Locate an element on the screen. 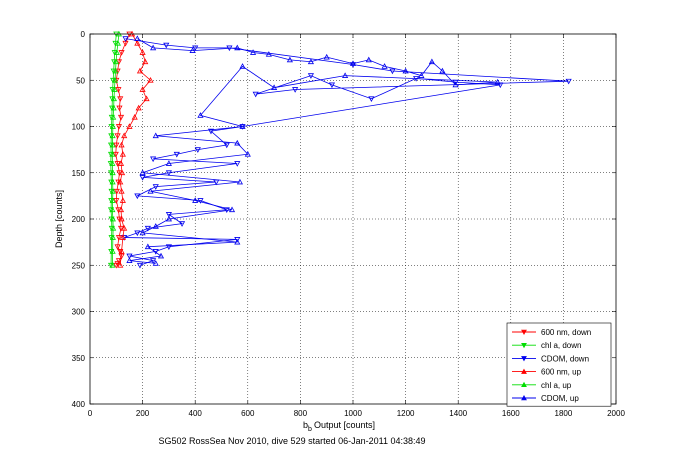 This screenshot has height=459, width=681. y-tick-label: 350 is located at coordinates (79, 358).